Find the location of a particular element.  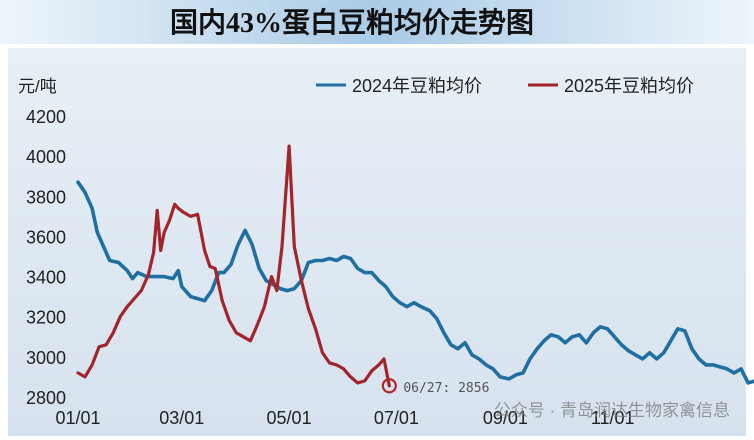

y-tick-label: 3400 is located at coordinates (46, 278).